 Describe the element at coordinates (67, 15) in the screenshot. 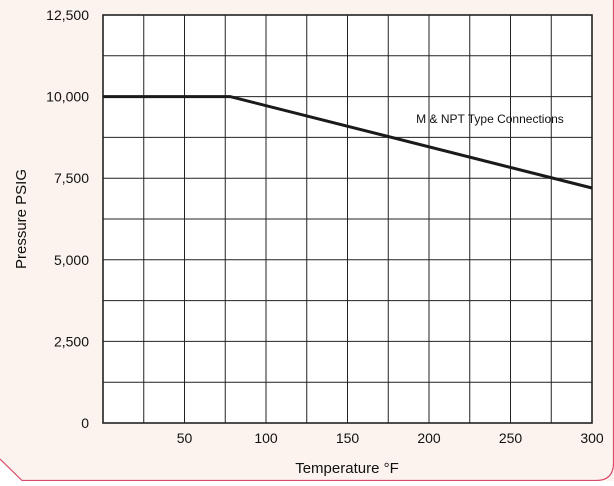

I see `y-tick-label-5: 12,500` at that location.